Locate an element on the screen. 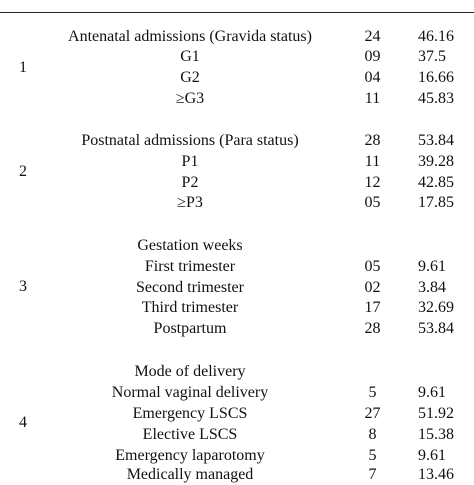 The image size is (474, 485). row-label: Third trimester is located at coordinates (190, 307).